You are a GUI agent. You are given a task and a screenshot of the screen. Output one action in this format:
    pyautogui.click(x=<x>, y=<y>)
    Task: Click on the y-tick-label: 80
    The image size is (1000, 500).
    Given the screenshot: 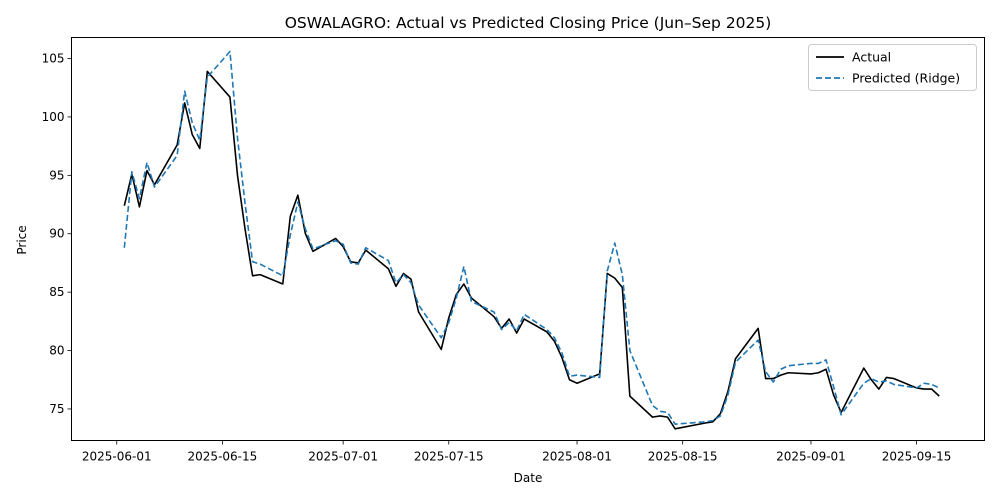 What is the action you would take?
    pyautogui.click(x=56, y=351)
    